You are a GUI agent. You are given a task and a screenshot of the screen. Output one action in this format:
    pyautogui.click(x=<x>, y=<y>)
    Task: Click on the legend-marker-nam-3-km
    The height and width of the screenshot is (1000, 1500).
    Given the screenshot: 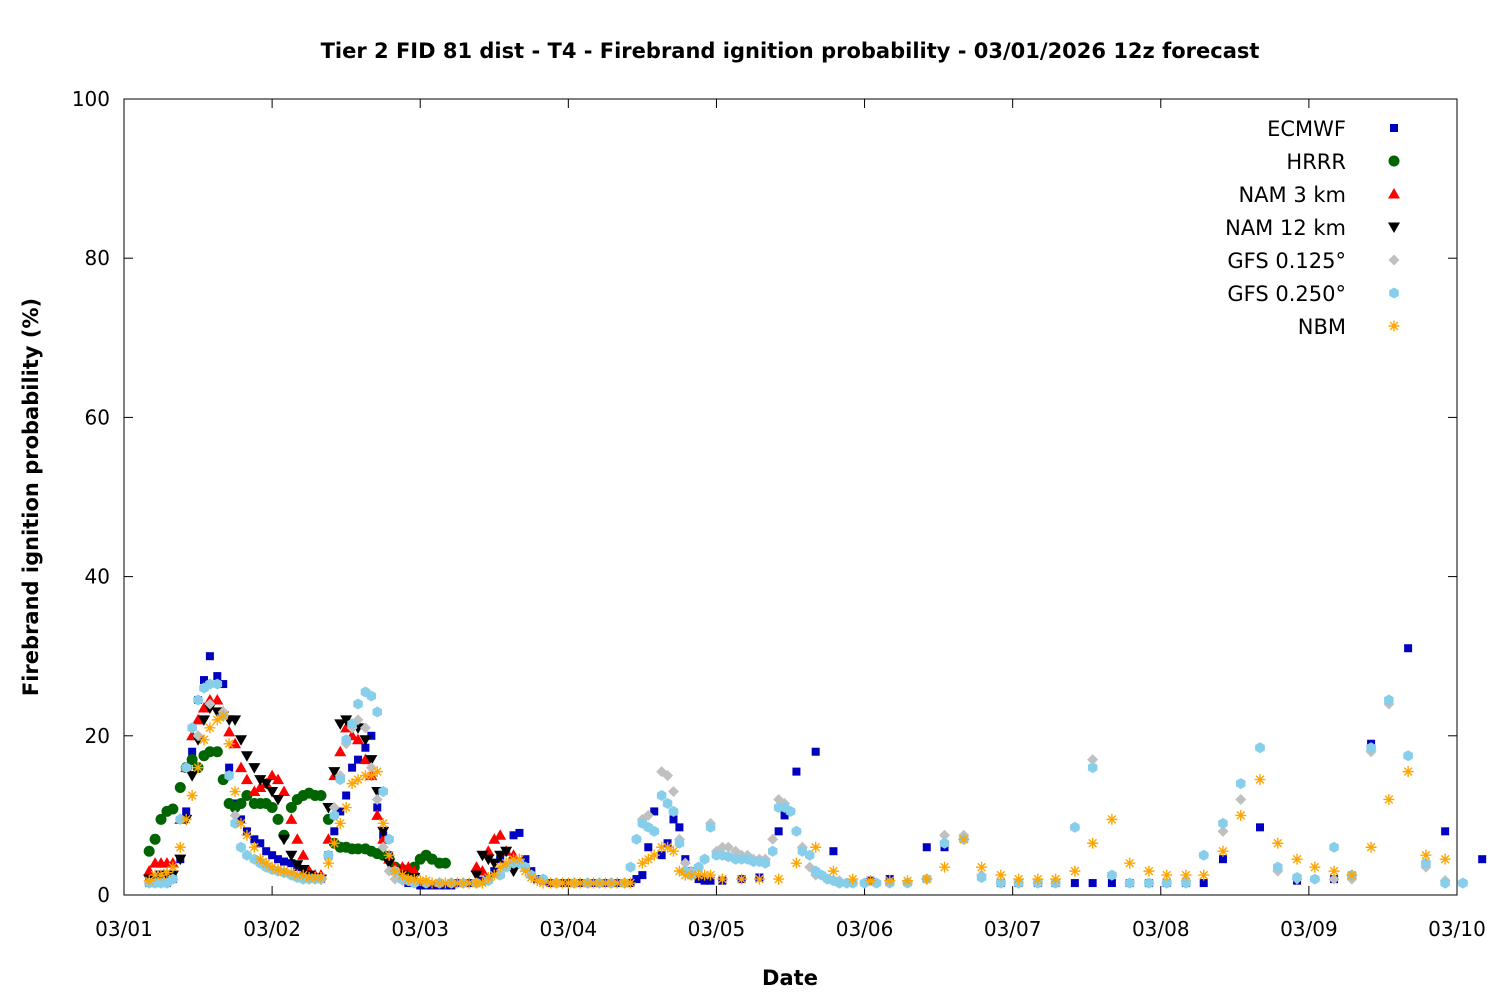 What is the action you would take?
    pyautogui.click(x=1394, y=193)
    